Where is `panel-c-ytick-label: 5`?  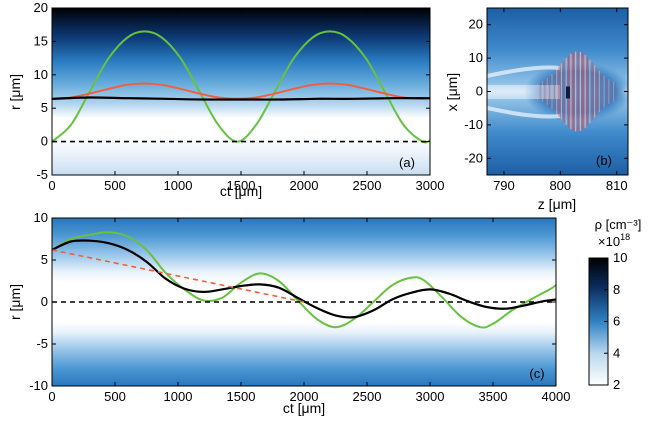 panel-c-ytick-label: 5 is located at coordinates (44, 259).